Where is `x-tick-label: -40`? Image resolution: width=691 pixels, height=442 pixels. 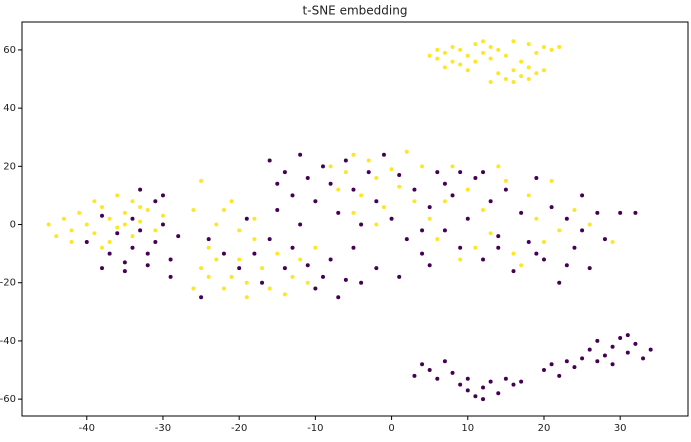 x-tick-label: -40 is located at coordinates (87, 428).